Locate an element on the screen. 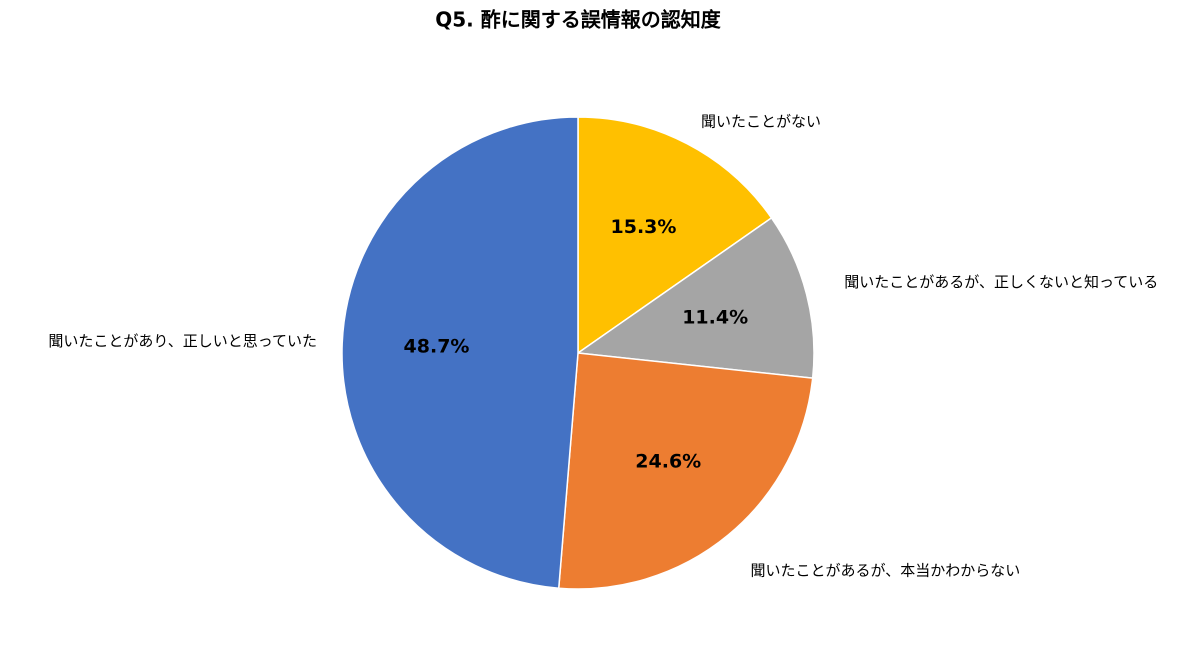  value-label: 48.7% is located at coordinates (437, 347).